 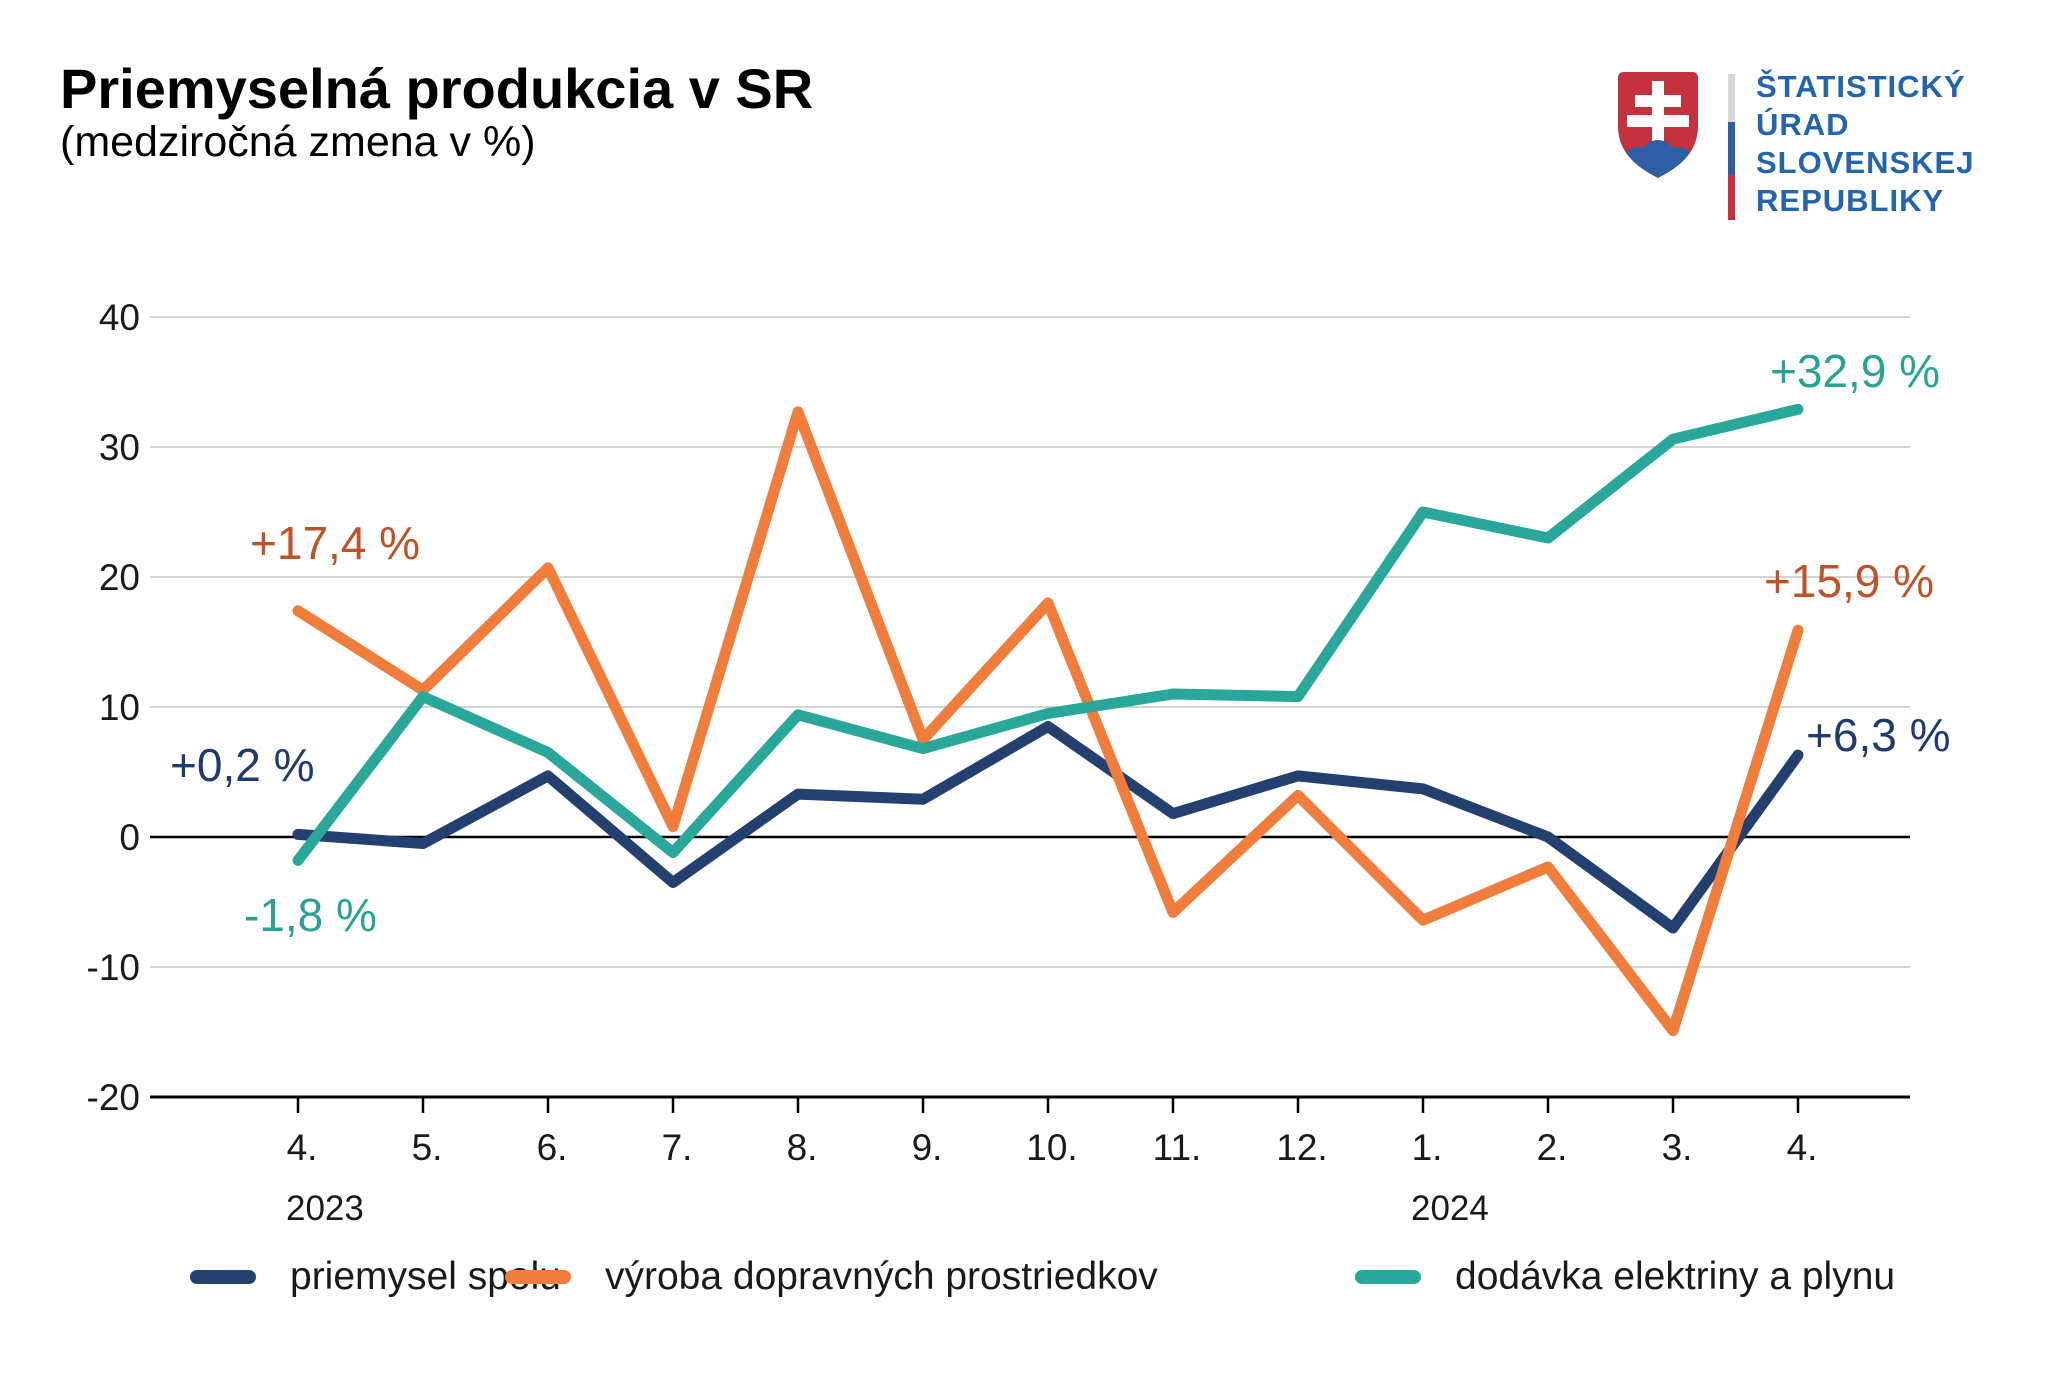 What do you see at coordinates (1861, 86) in the screenshot?
I see `logo-text-line1: ŠTATISTICKÝ` at bounding box center [1861, 86].